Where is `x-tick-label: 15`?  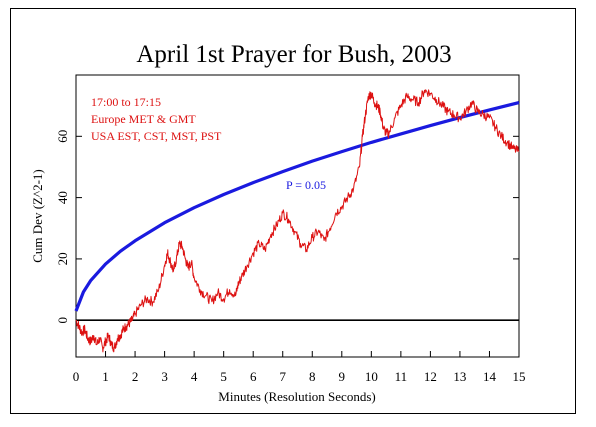
x-tick-label: 15 is located at coordinates (519, 376).